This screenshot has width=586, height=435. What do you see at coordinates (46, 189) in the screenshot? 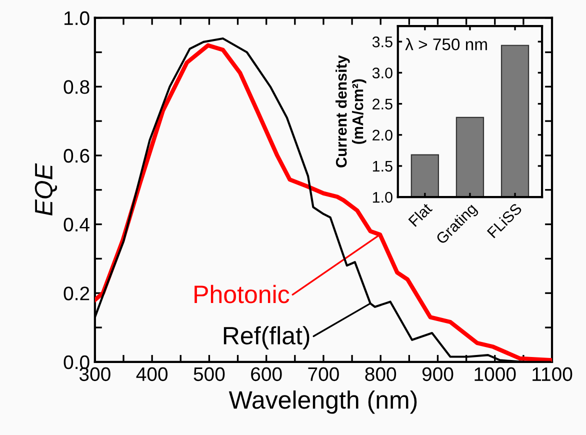
I see `y-axis-title: EQE` at bounding box center [46, 189].